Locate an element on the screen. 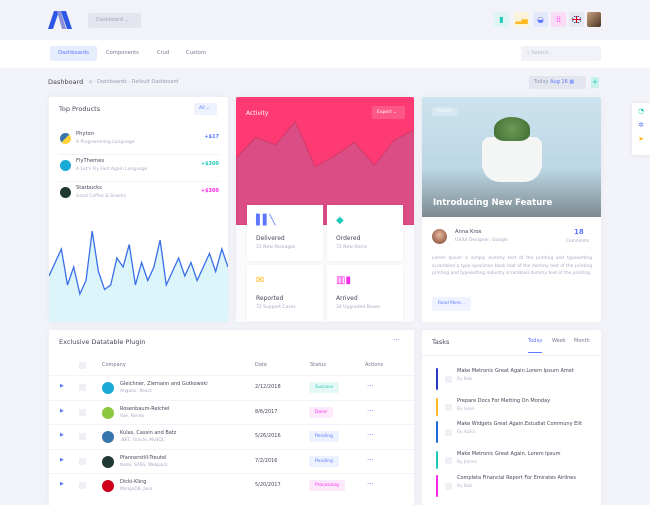  grid-icon: ⁞⁞ is located at coordinates (558, 19).